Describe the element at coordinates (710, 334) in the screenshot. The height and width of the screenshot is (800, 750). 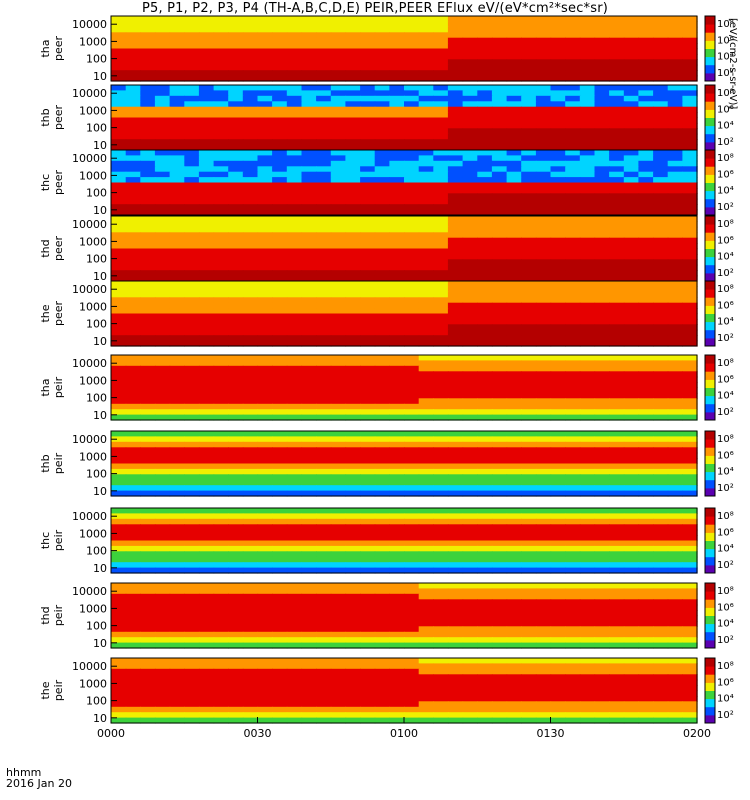
I see `colorbar-swatch` at that location.